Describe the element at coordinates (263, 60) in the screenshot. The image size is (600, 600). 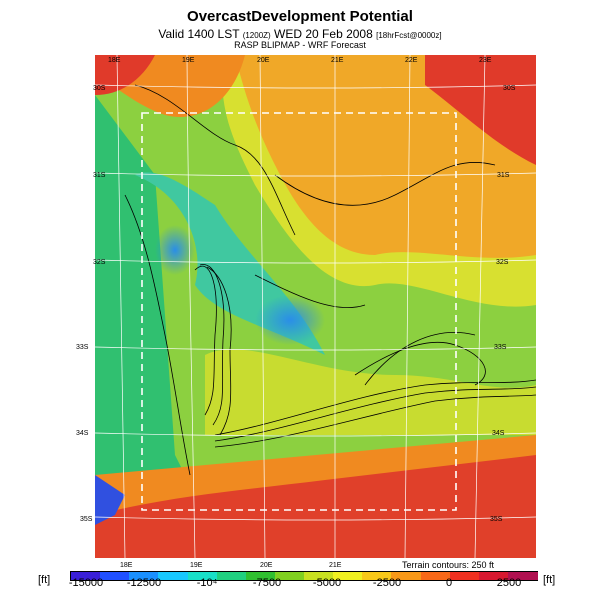
I see `lon-label-top: 20E` at that location.